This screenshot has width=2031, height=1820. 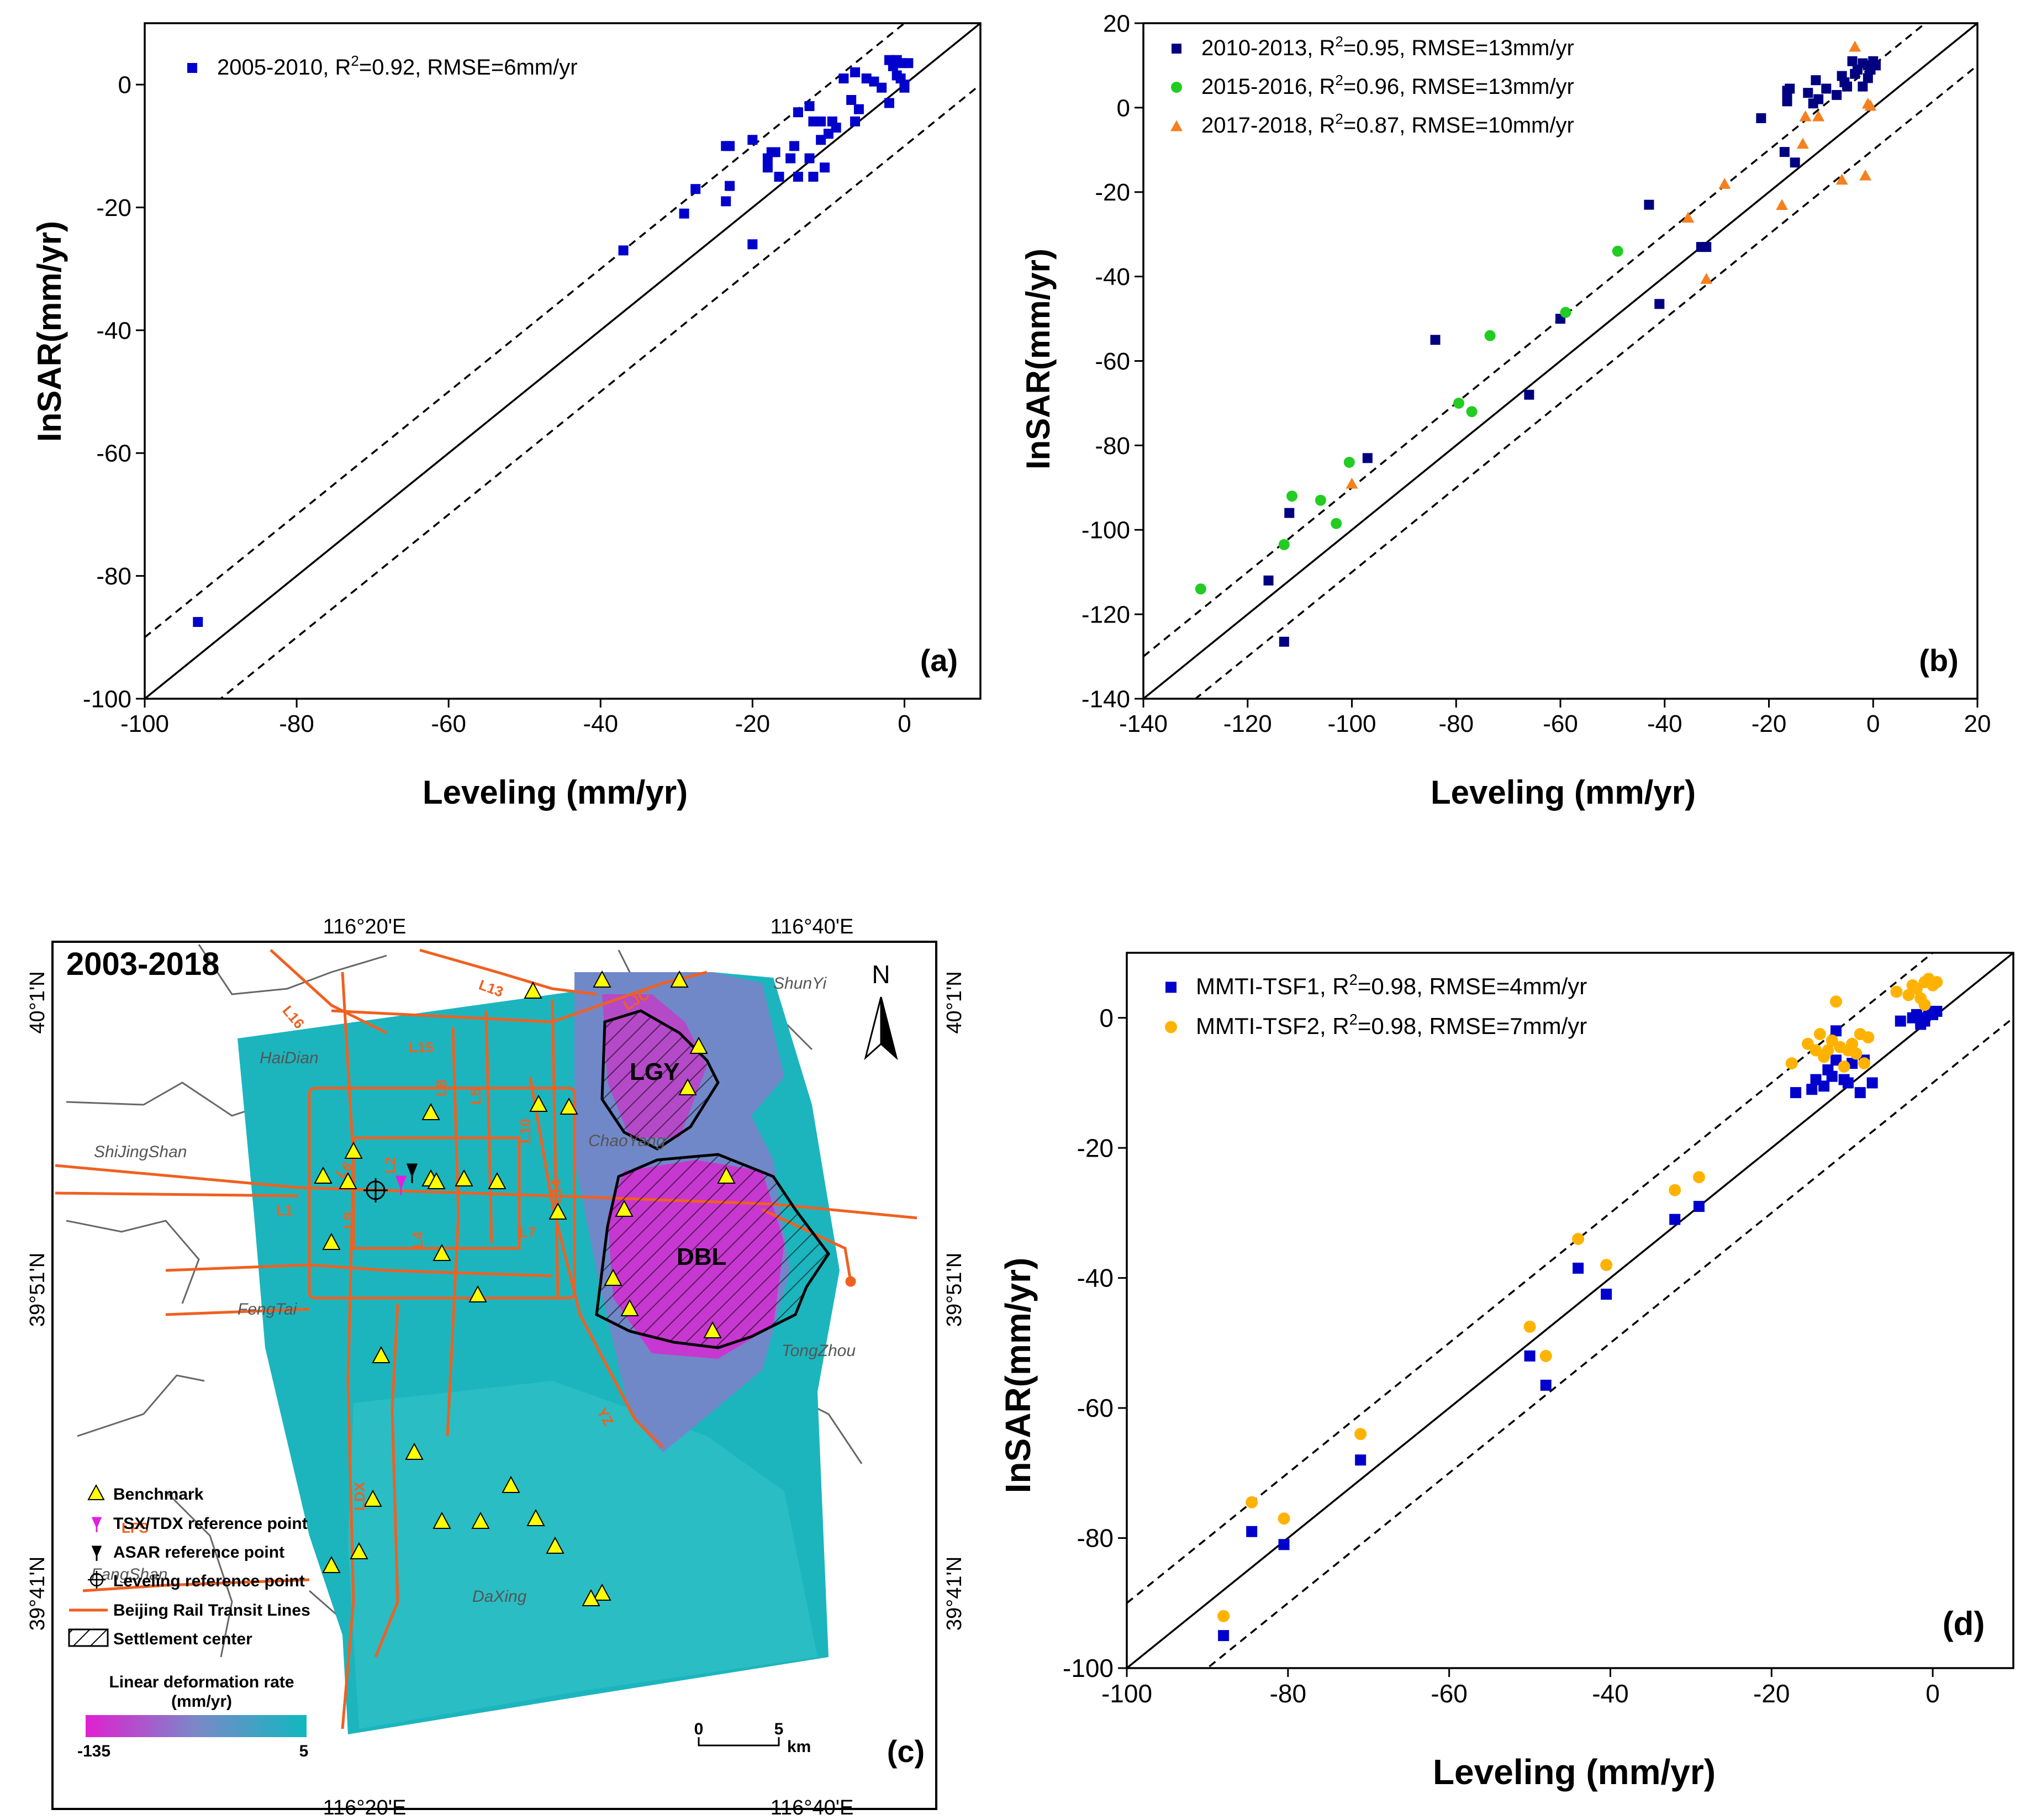 I want to click on panel-a-xtick-label: -40, so click(x=600, y=724).